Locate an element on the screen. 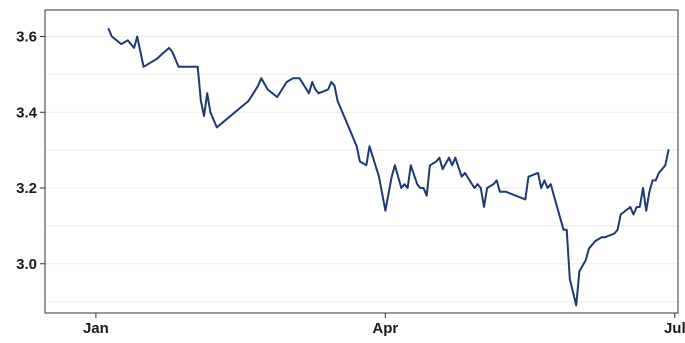 This screenshot has height=343, width=685. y-tick-label: 3.2 is located at coordinates (26, 188).